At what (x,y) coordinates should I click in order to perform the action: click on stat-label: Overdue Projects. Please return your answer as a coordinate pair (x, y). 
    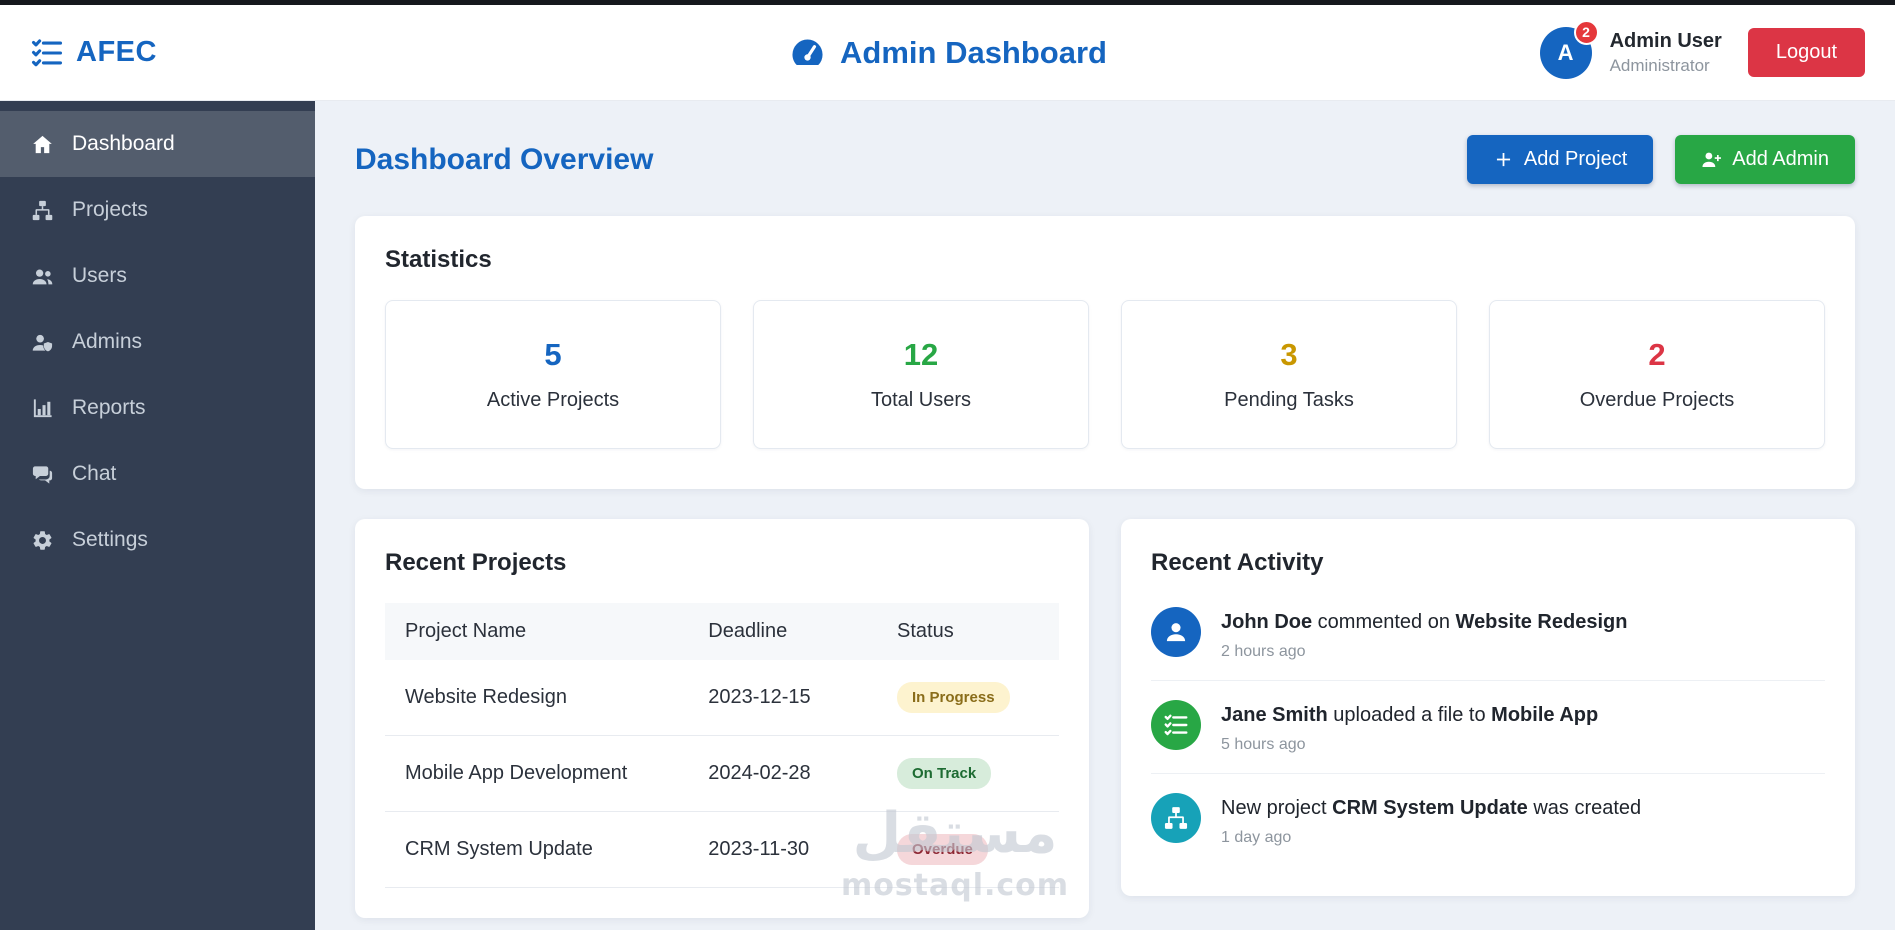
    Looking at the image, I should click on (1657, 400).